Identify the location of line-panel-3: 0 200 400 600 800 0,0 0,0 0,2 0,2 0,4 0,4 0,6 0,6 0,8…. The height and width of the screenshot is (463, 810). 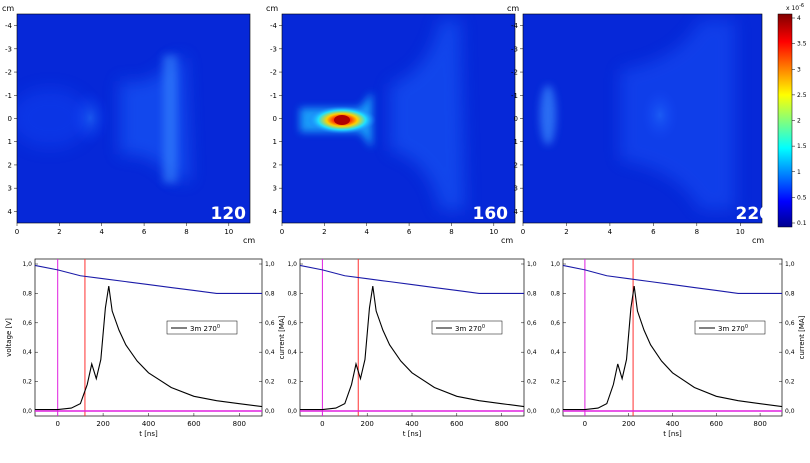
(678, 348).